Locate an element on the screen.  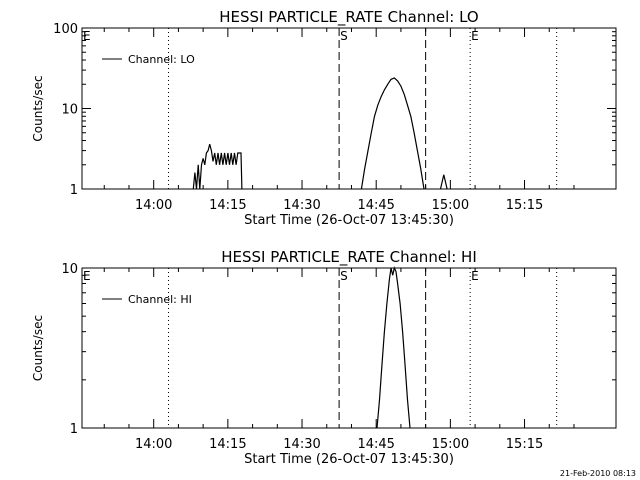
legend-label: Channel: LO is located at coordinates (161, 59).